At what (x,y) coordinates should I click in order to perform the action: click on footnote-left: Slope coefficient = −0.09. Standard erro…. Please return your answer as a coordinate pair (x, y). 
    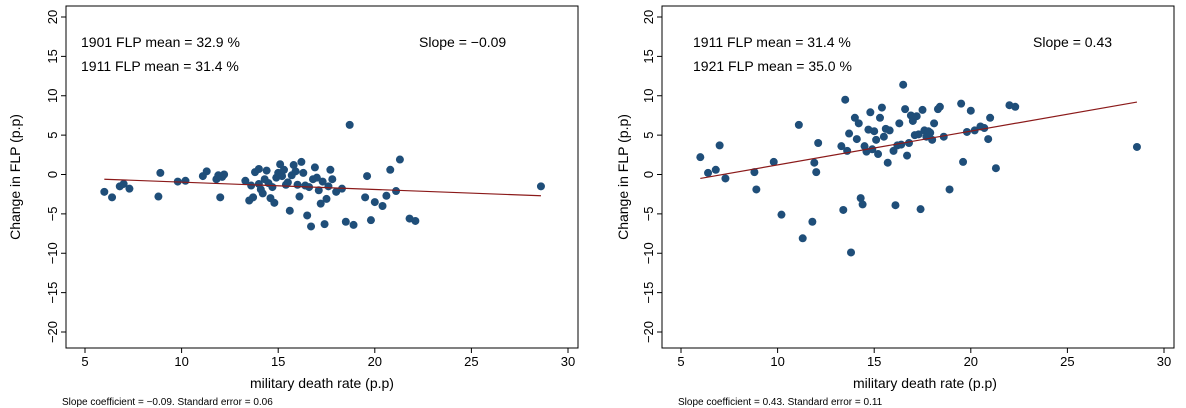
    Looking at the image, I should click on (167, 402).